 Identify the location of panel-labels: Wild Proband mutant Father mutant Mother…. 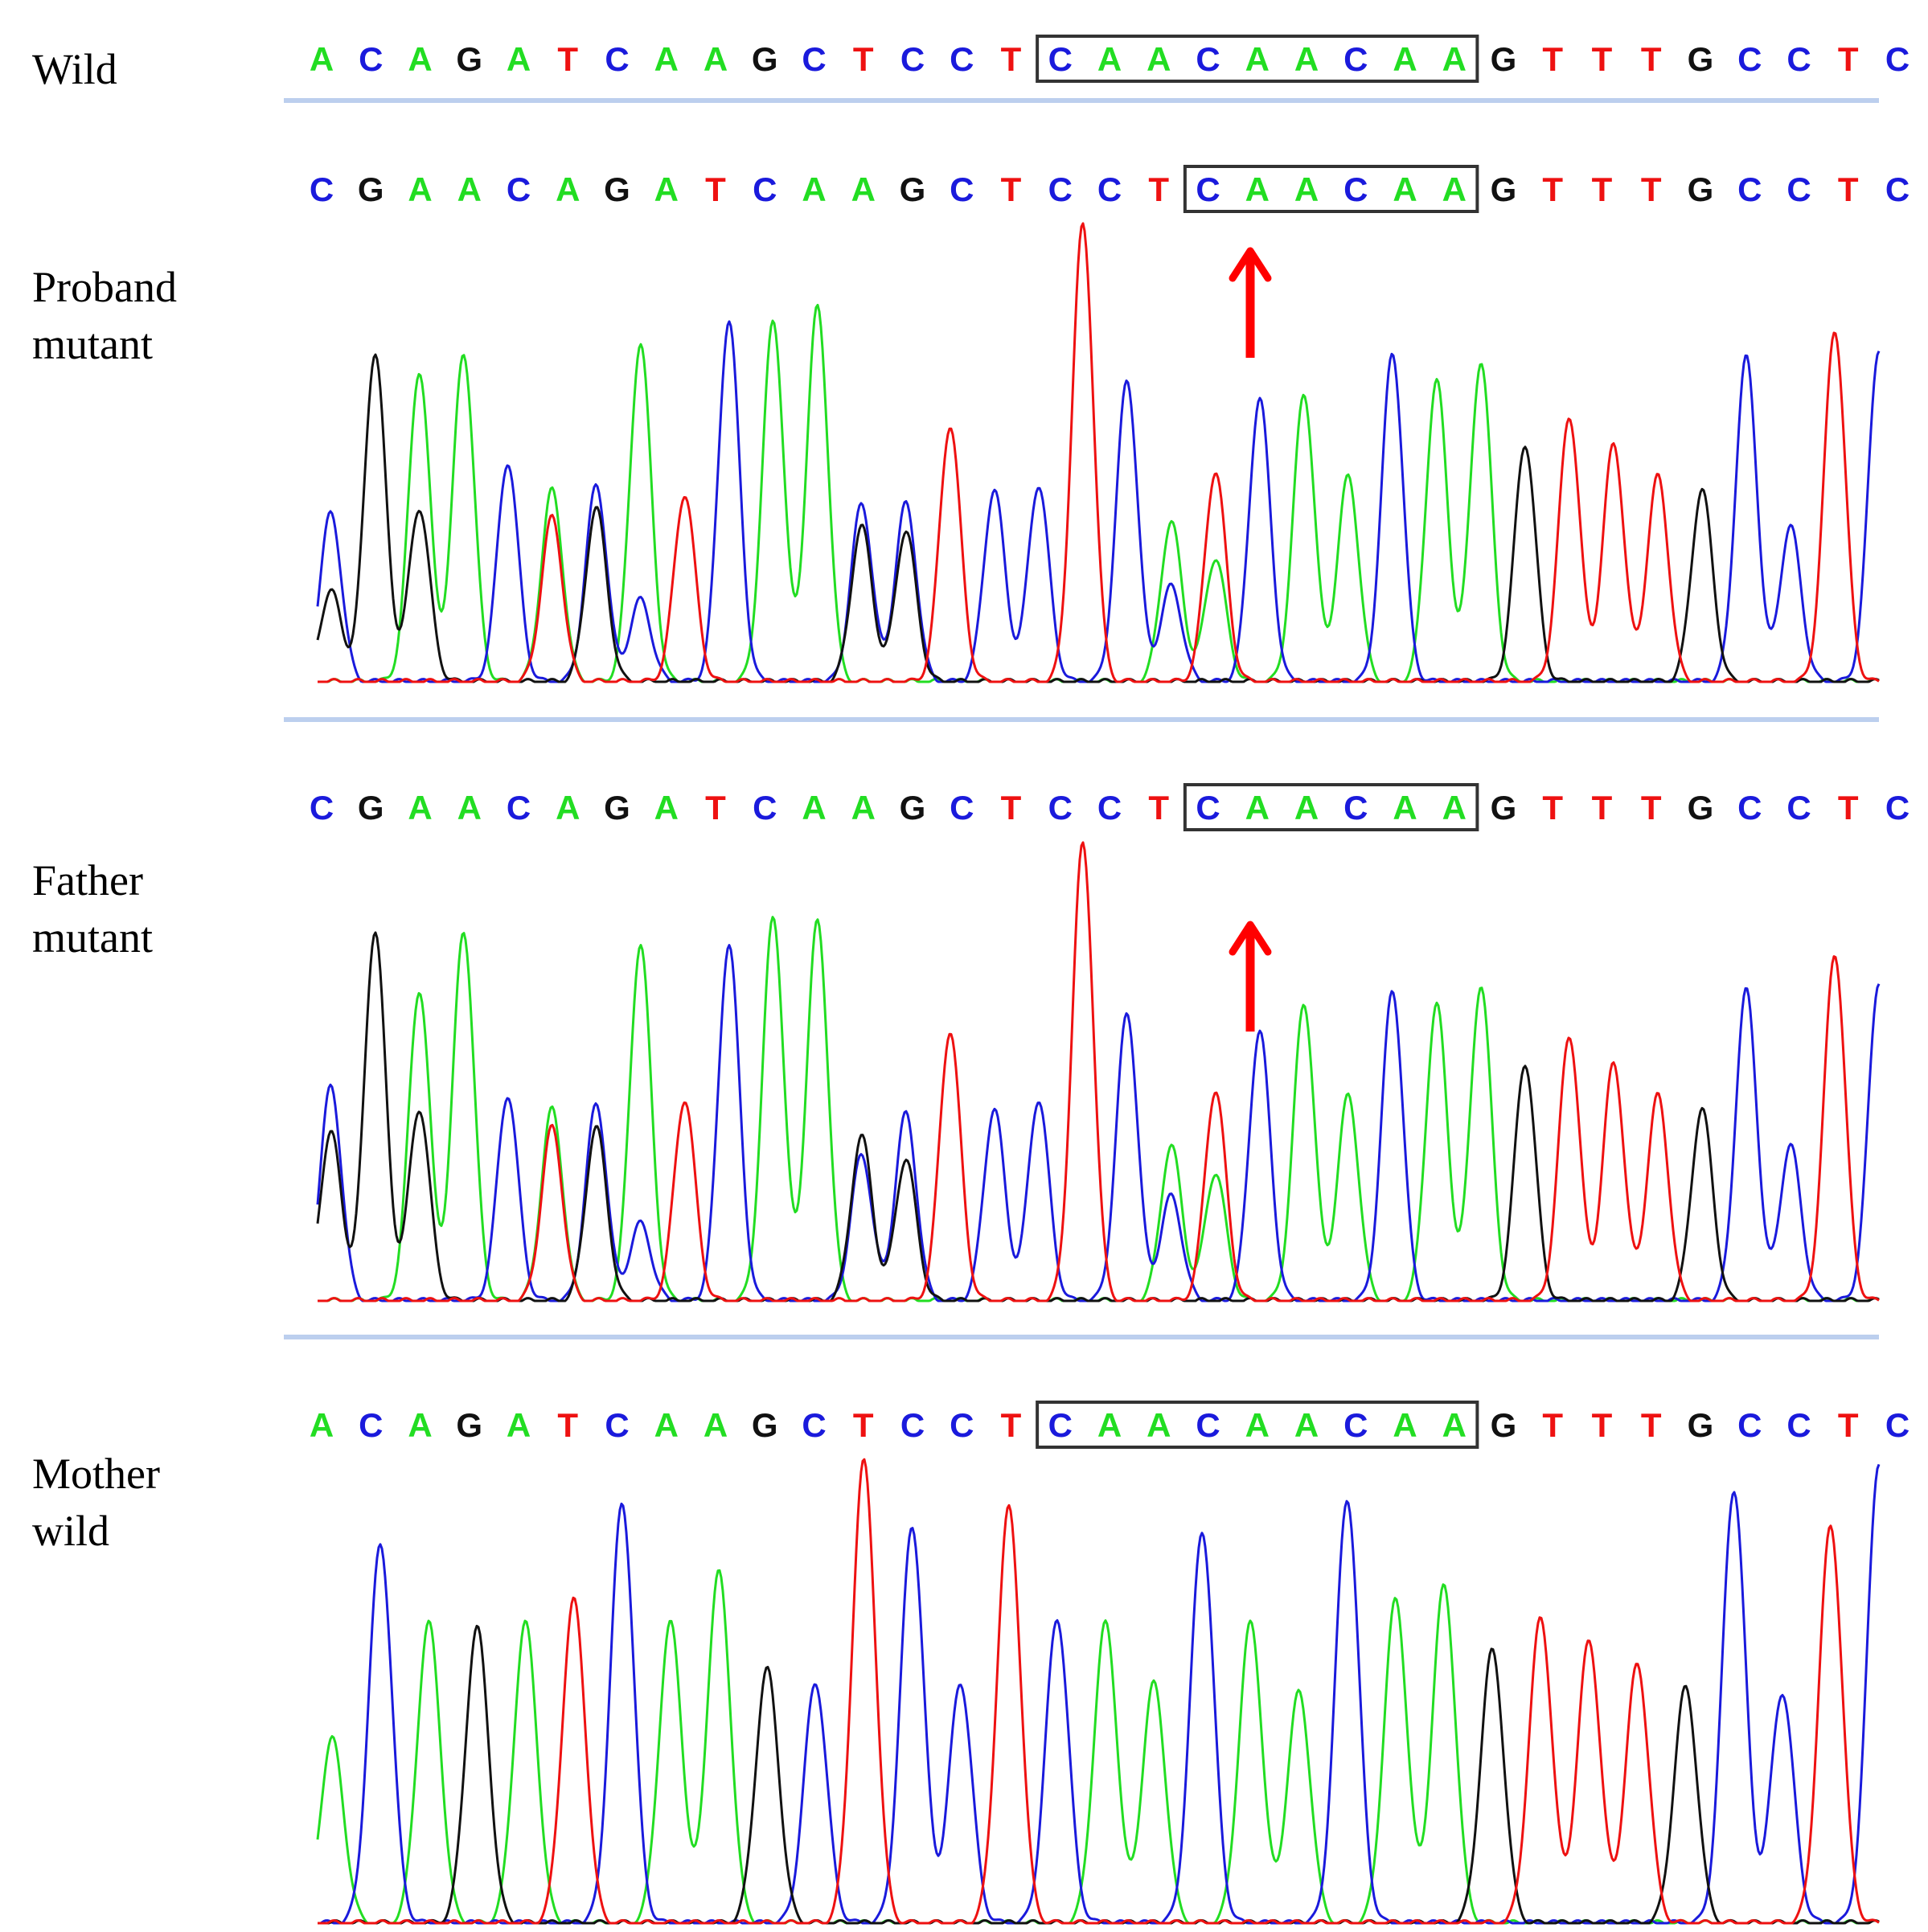
(104, 800).